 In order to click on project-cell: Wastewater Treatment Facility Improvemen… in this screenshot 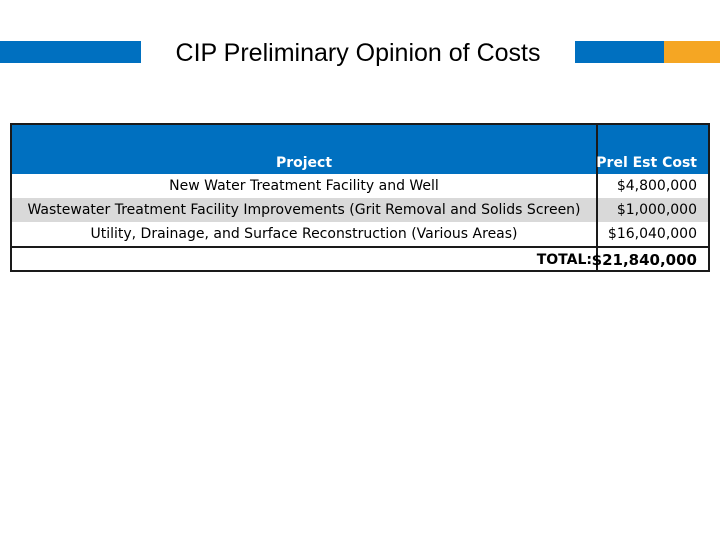, I will do `click(304, 210)`.